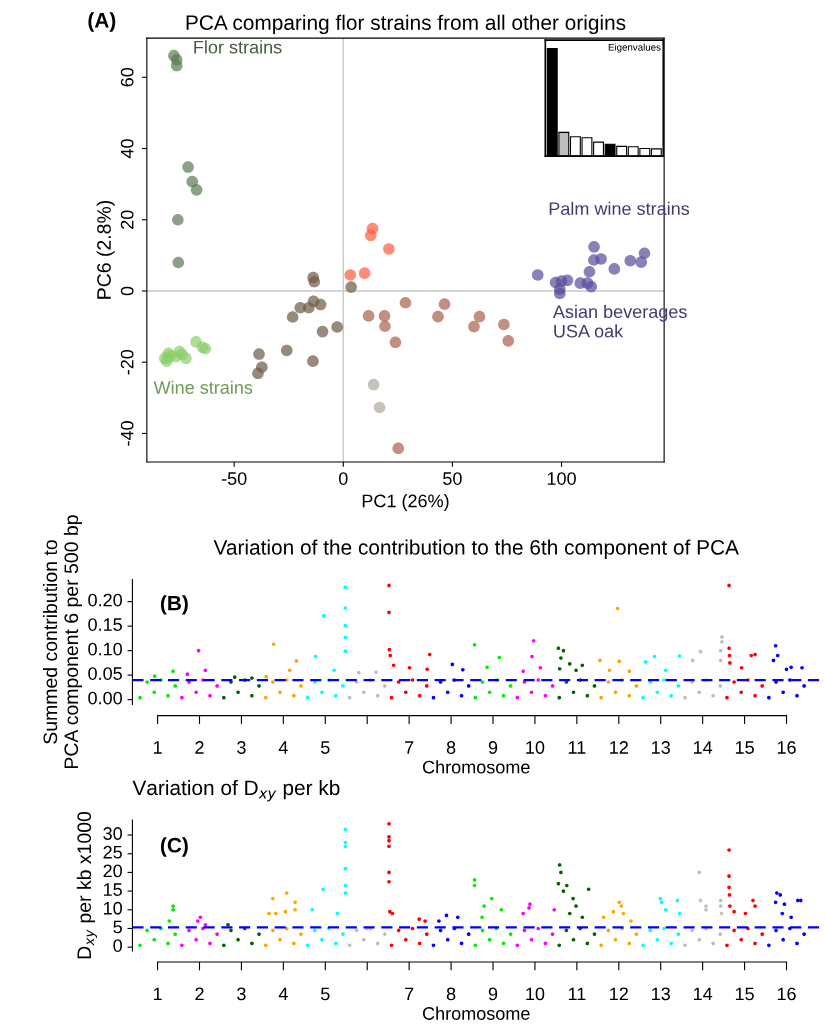 This screenshot has width=825, height=1030. I want to click on chart-title: Variation of D$_{xy}$ per kb, so click(236, 790).